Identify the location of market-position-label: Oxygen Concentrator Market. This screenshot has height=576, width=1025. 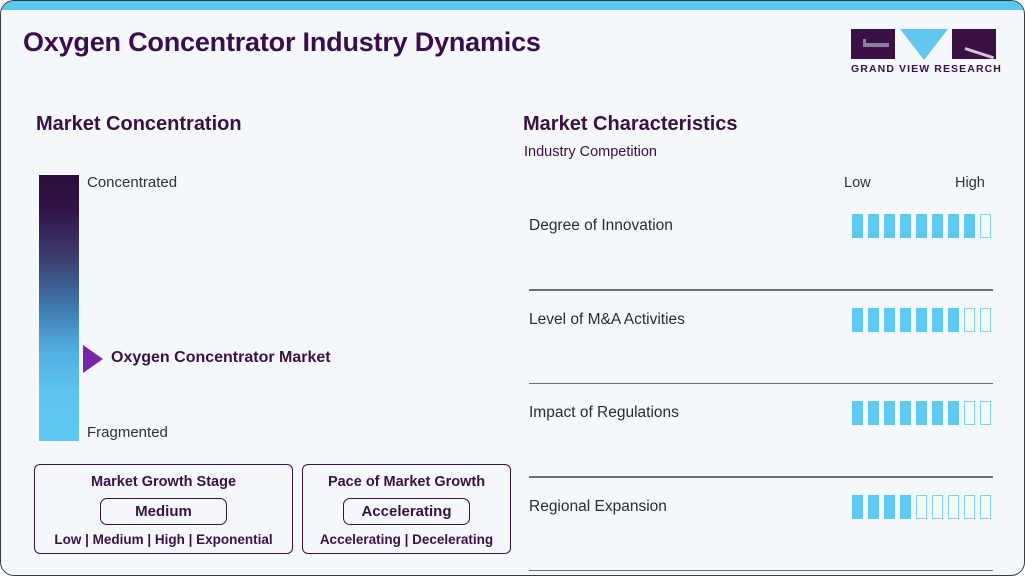
(221, 357).